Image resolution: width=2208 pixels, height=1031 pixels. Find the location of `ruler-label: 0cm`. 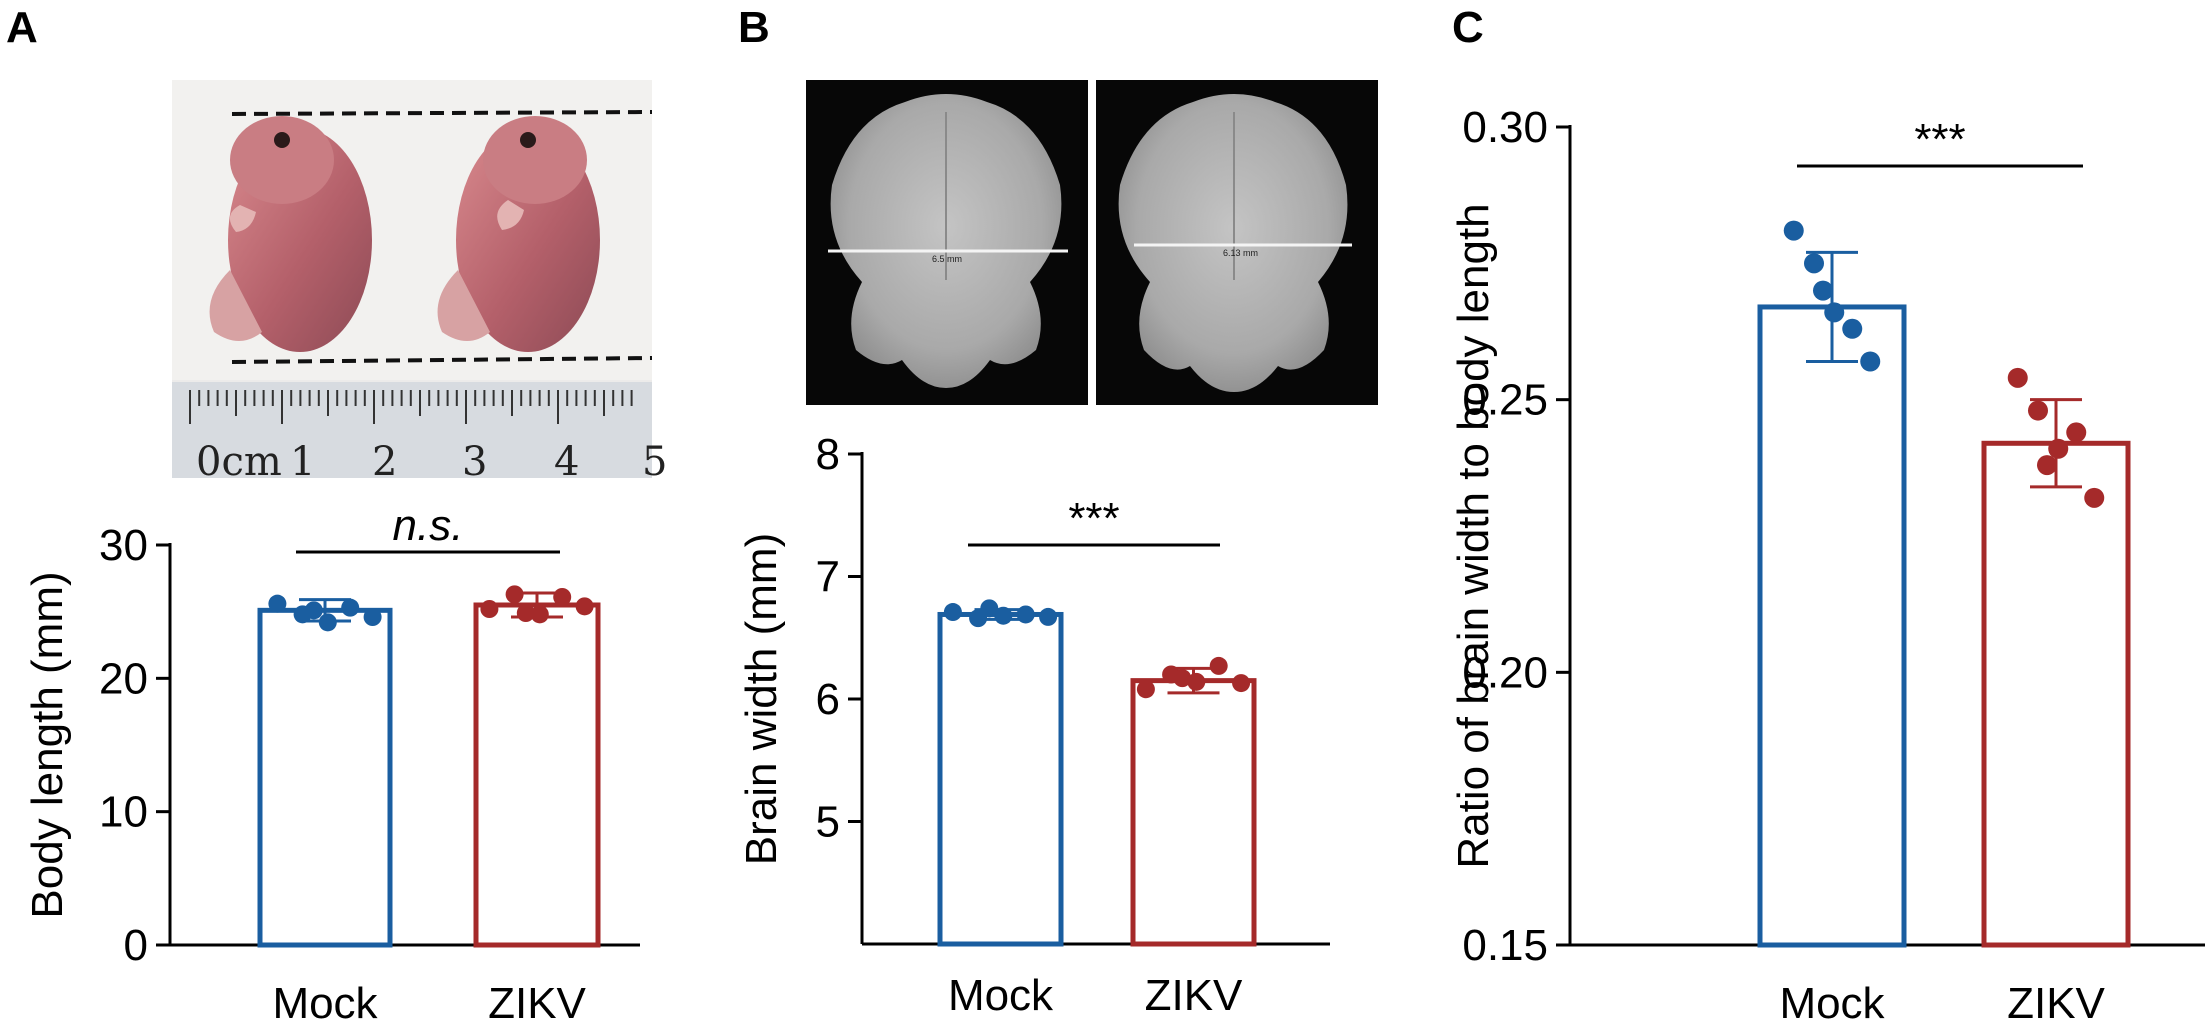

ruler-label: 0cm is located at coordinates (239, 462).